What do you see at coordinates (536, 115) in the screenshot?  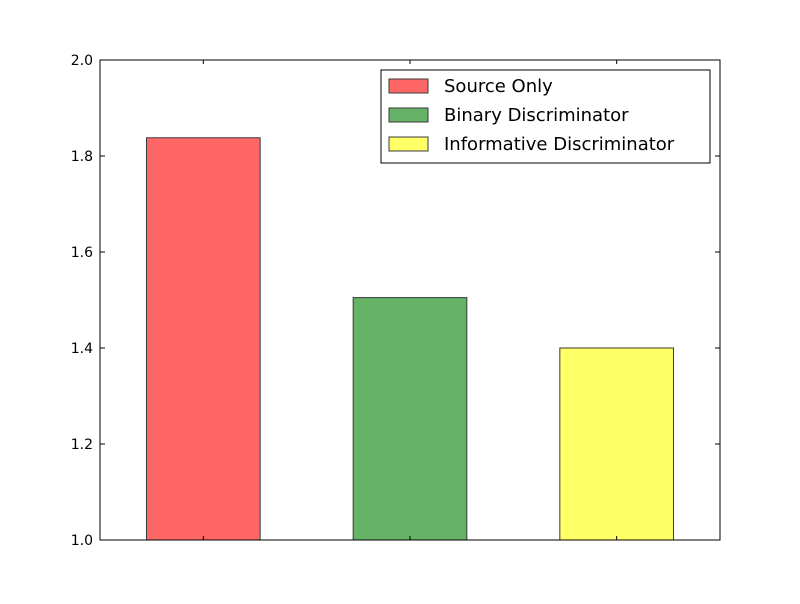 I see `legend-label-1: Binary Discriminator` at bounding box center [536, 115].